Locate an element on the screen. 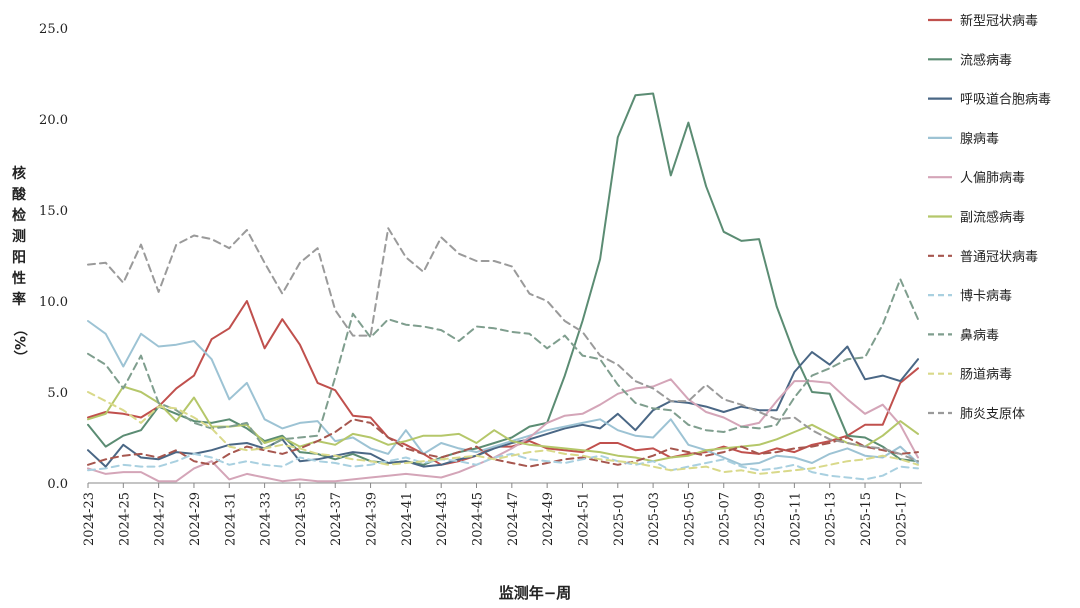 The image size is (1080, 608). x-tick-label: 2025-09 is located at coordinates (760, 519).